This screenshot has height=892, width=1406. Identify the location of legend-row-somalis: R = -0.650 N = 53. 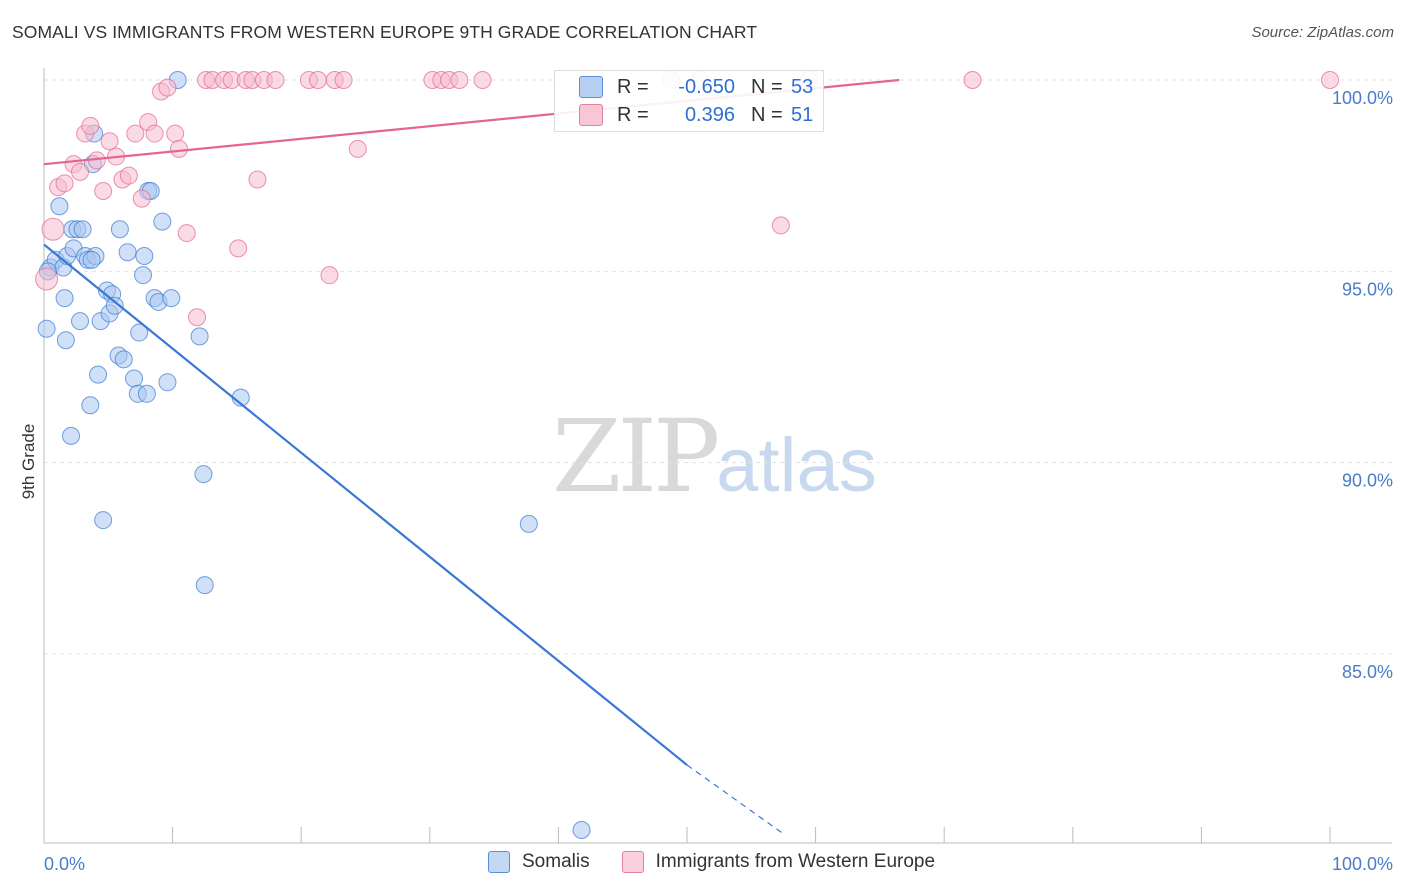
(696, 87).